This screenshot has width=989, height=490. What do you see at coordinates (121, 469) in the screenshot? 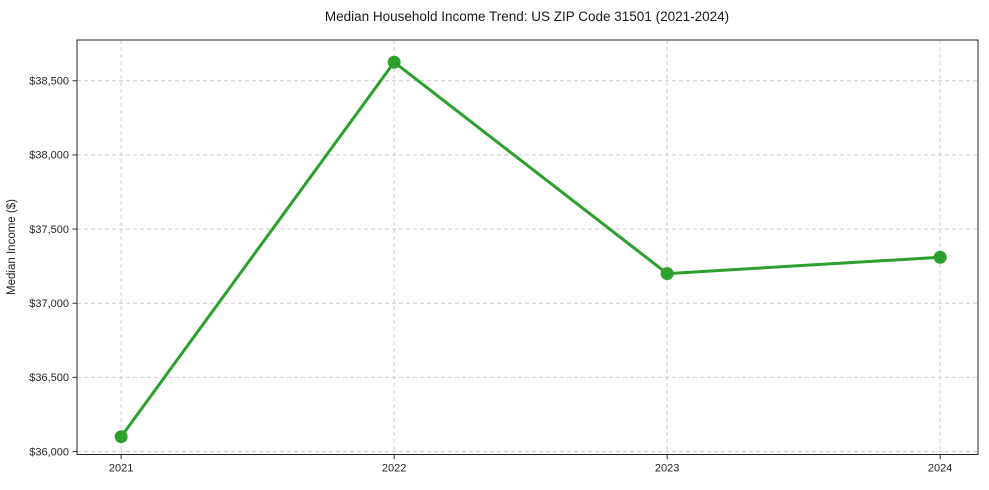
I see `x-tick-label: 2021` at bounding box center [121, 469].